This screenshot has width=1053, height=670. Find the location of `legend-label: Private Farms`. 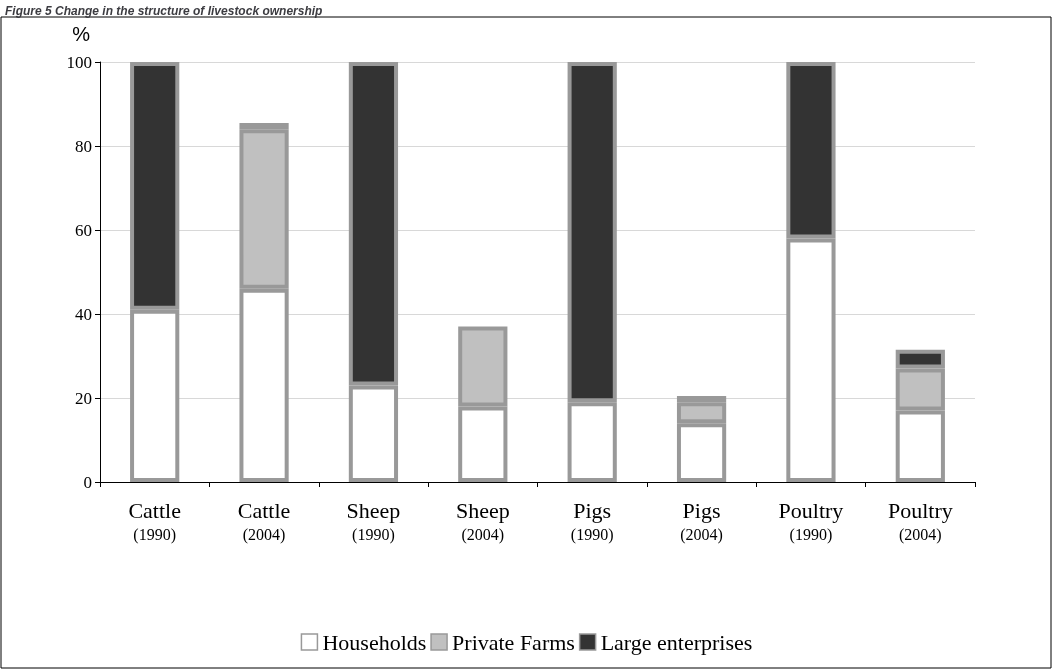

legend-label: Private Farms is located at coordinates (513, 642).